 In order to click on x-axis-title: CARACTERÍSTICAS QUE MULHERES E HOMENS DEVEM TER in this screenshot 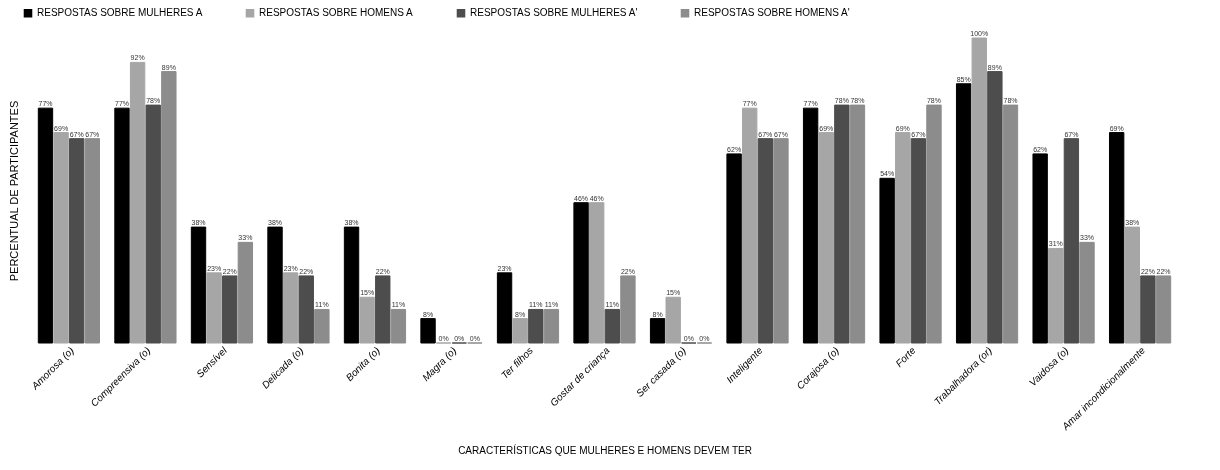, I will do `click(605, 449)`.